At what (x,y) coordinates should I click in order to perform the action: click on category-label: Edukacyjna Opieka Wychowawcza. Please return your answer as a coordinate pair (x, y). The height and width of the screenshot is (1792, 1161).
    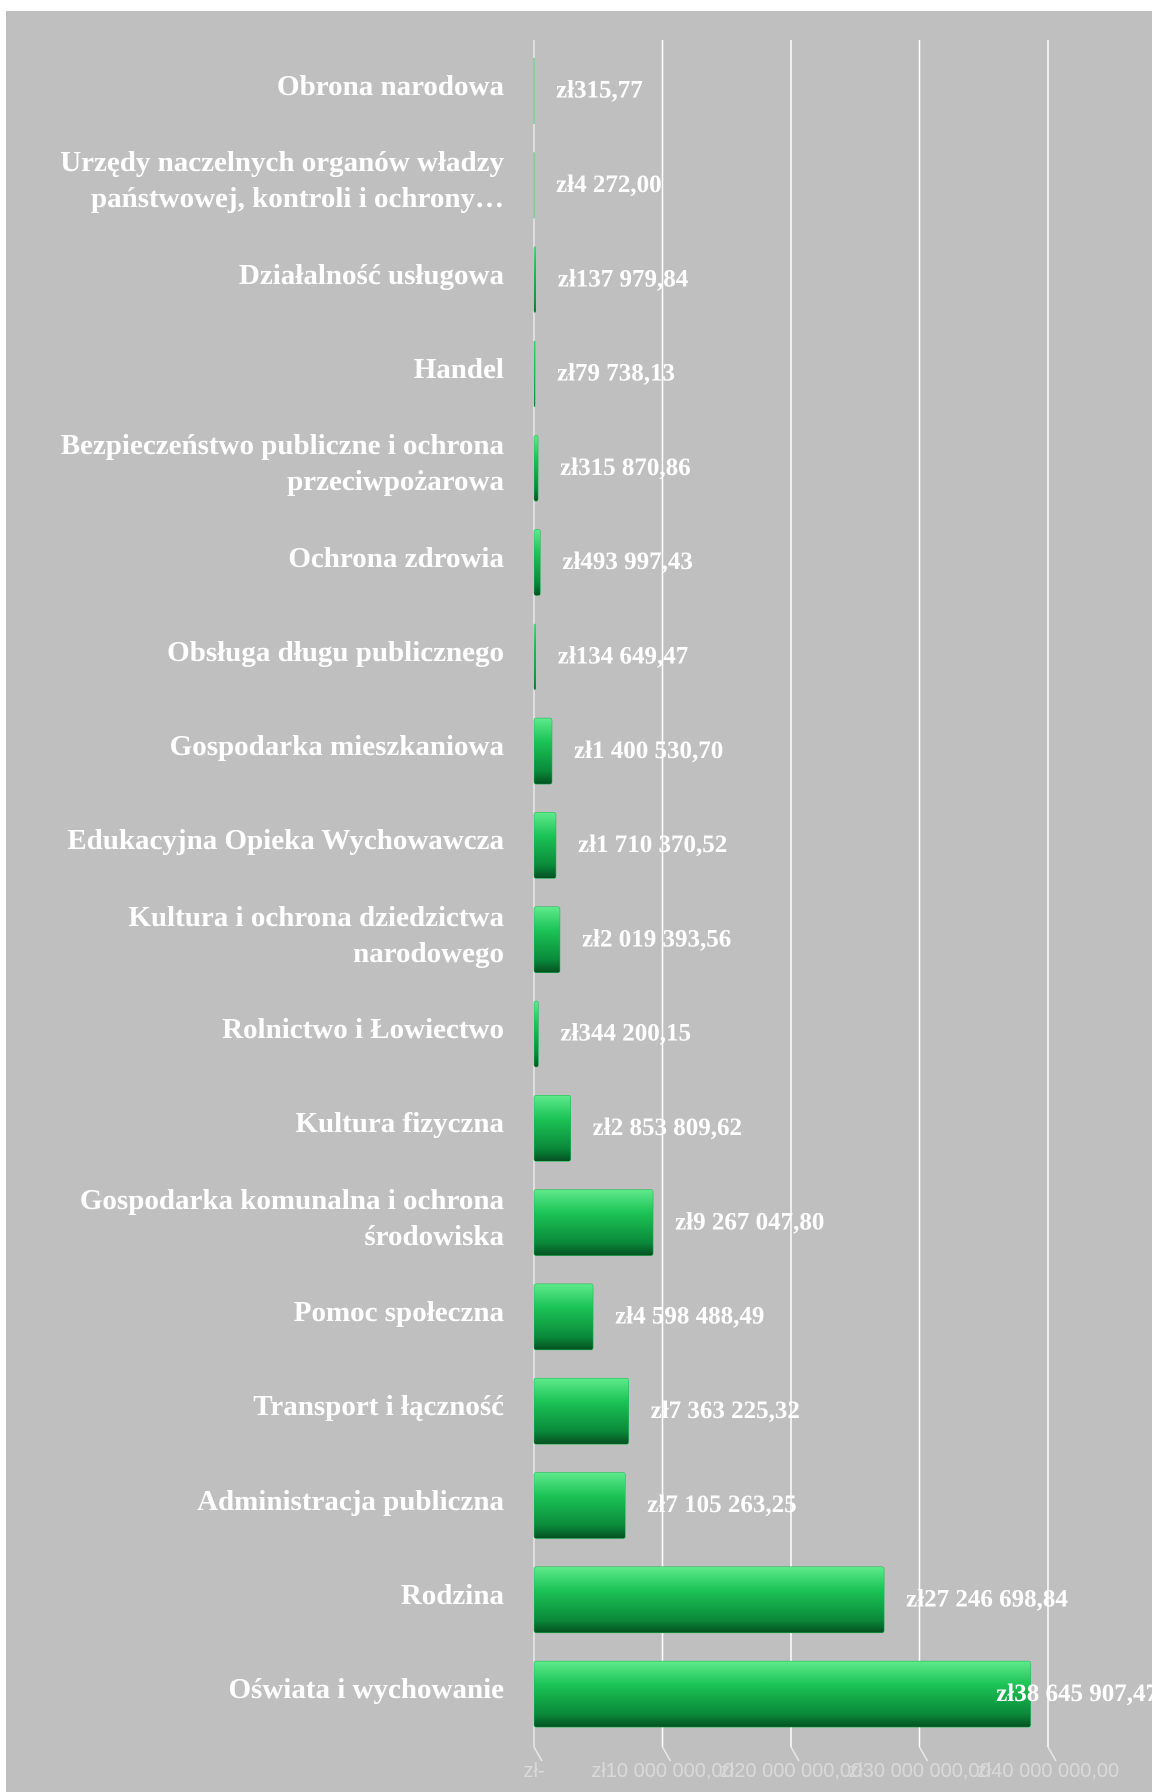
    Looking at the image, I should click on (285, 840).